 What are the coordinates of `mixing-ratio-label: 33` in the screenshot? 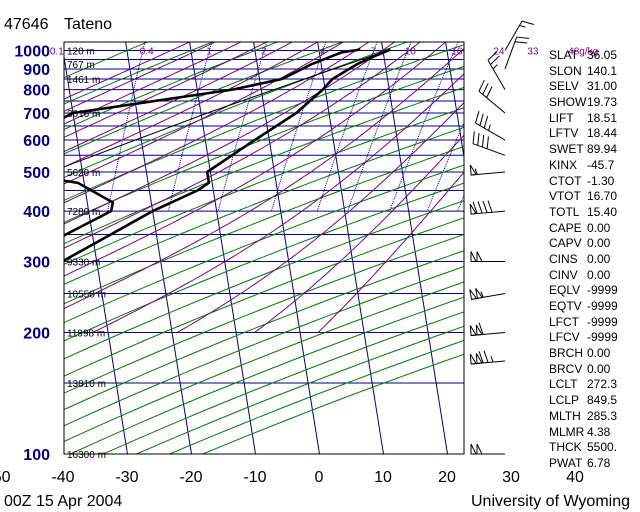 It's located at (533, 52).